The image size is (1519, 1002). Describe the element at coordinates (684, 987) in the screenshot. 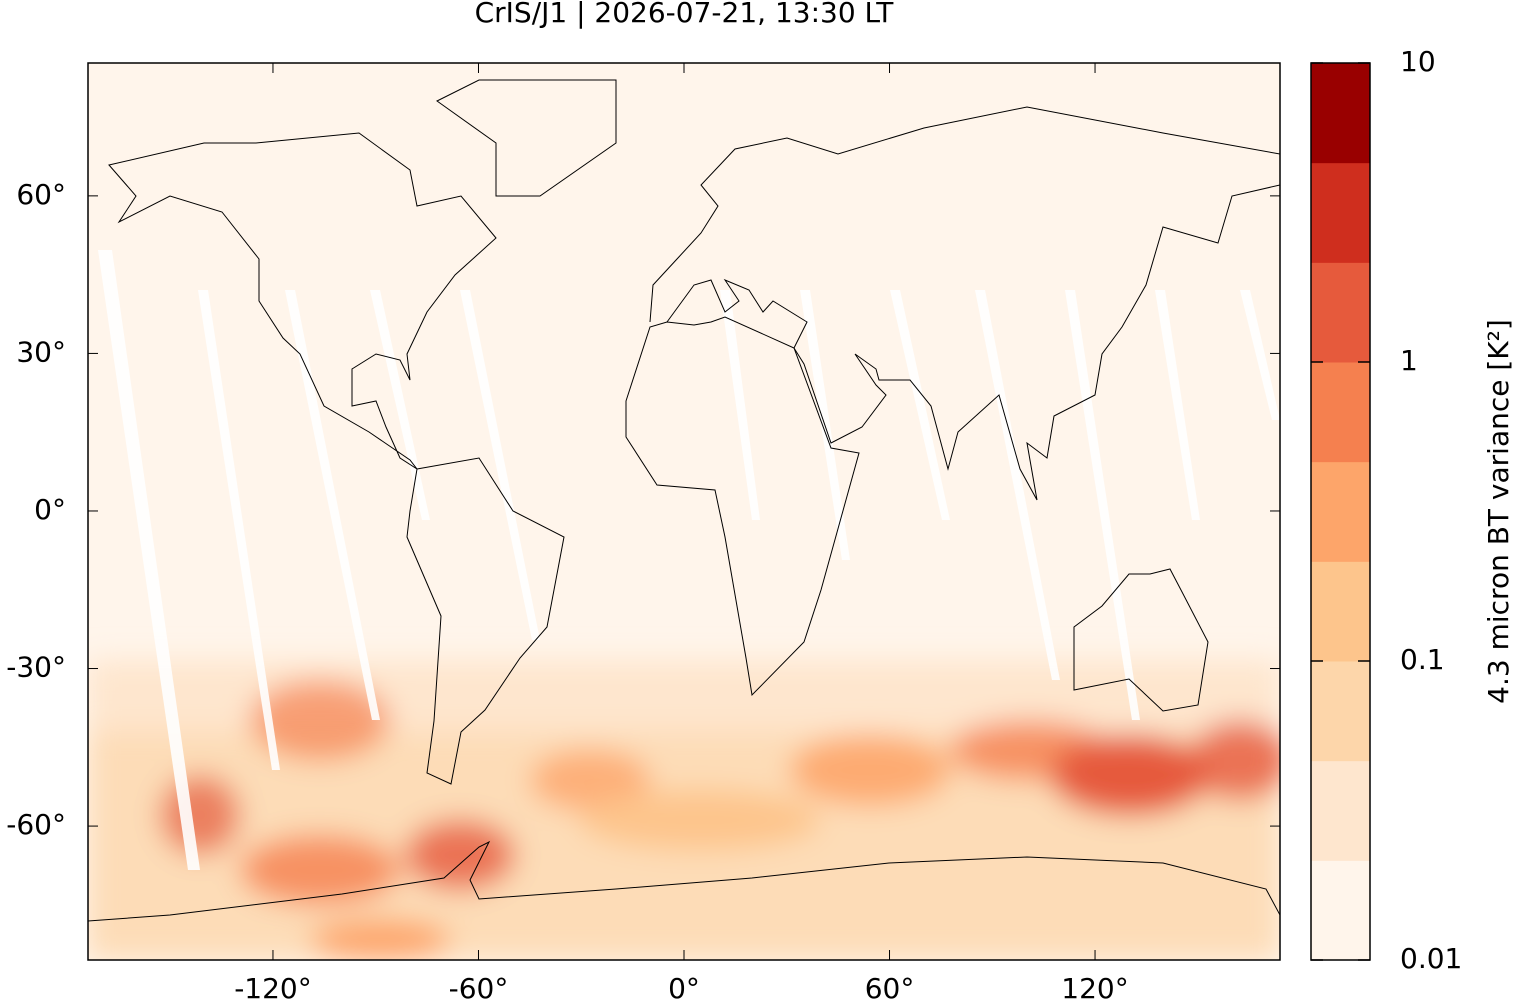

I see `x-tick-label: 0°` at that location.